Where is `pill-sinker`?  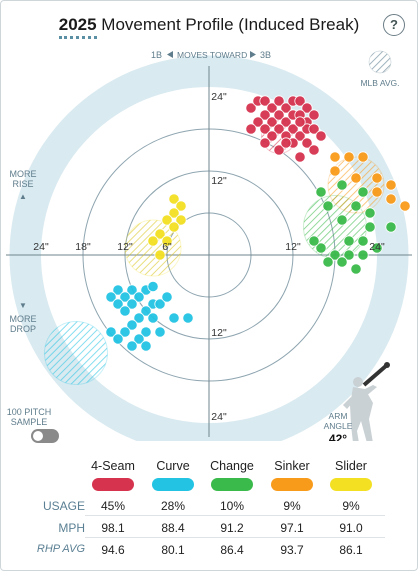
pill-sinker is located at coordinates (292, 484).